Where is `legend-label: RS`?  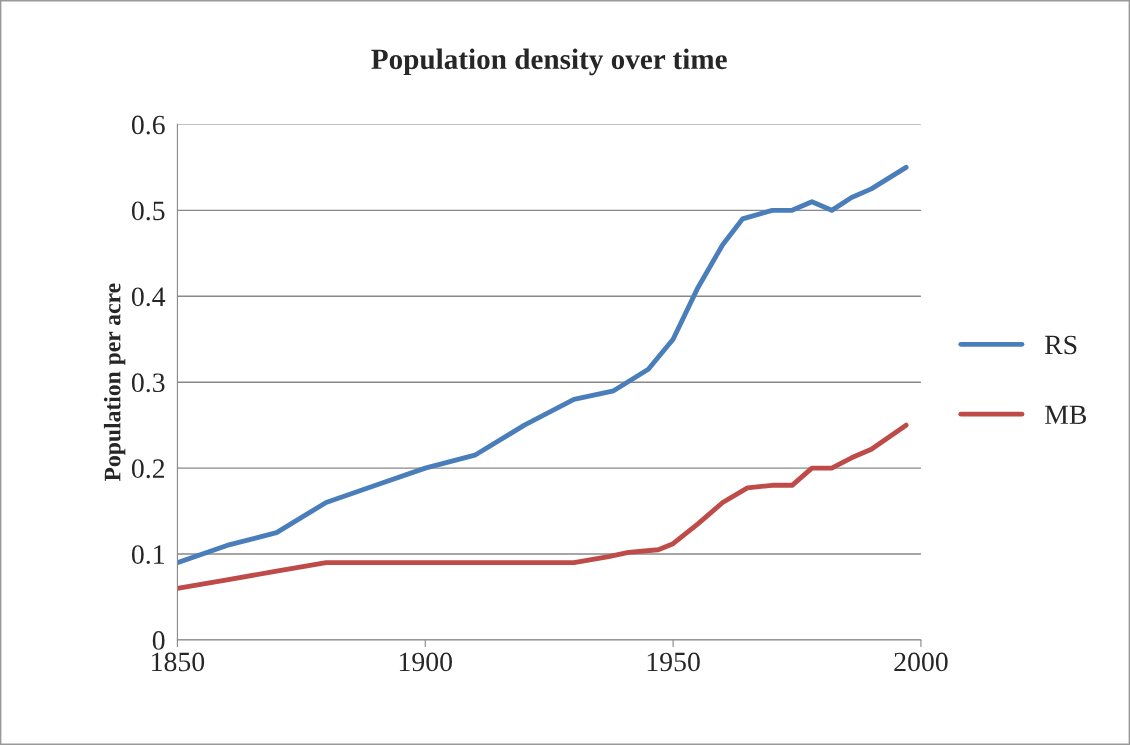 legend-label: RS is located at coordinates (1060, 345).